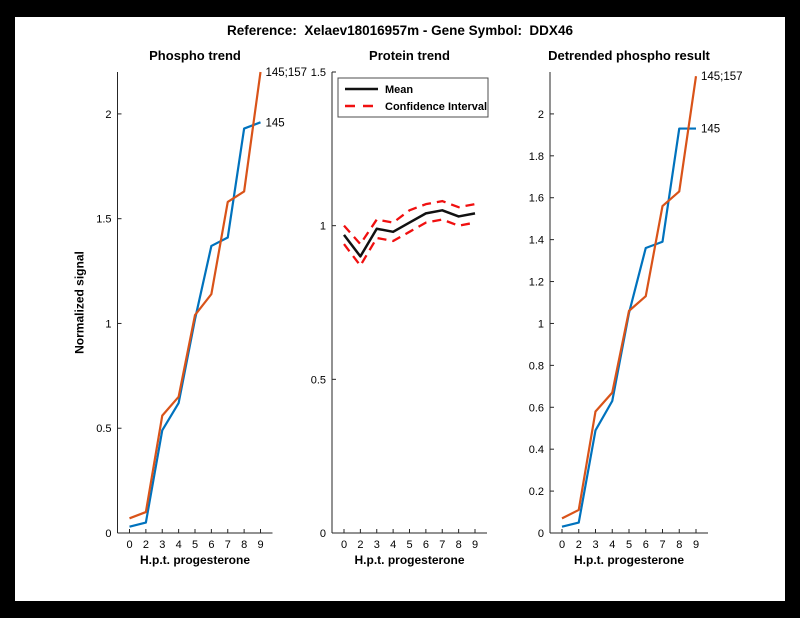  Describe the element at coordinates (536, 450) in the screenshot. I see `y-tick-label: 0.4` at that location.